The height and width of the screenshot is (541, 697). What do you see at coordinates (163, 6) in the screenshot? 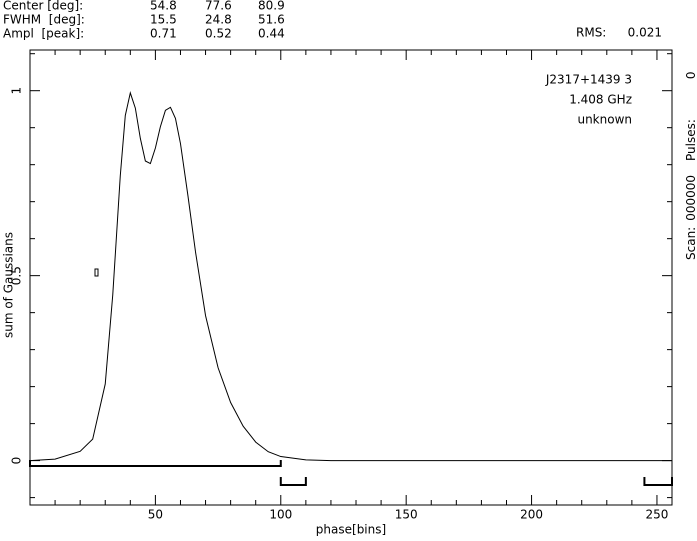
I see `header-value: 54.8` at bounding box center [163, 6].